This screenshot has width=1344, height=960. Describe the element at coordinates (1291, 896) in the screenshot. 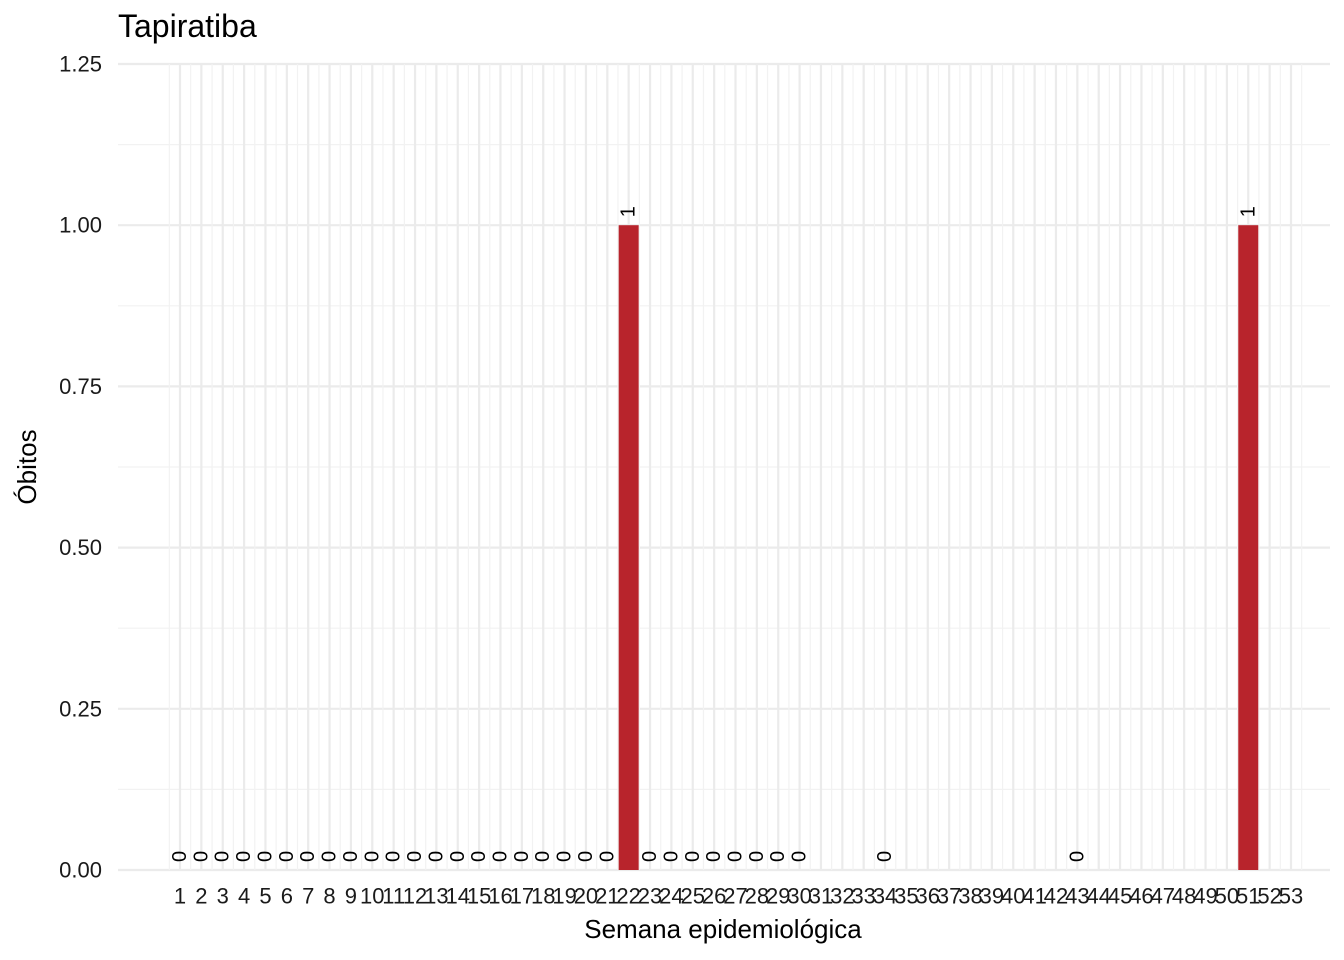

I see `x-tick-label: 53` at that location.